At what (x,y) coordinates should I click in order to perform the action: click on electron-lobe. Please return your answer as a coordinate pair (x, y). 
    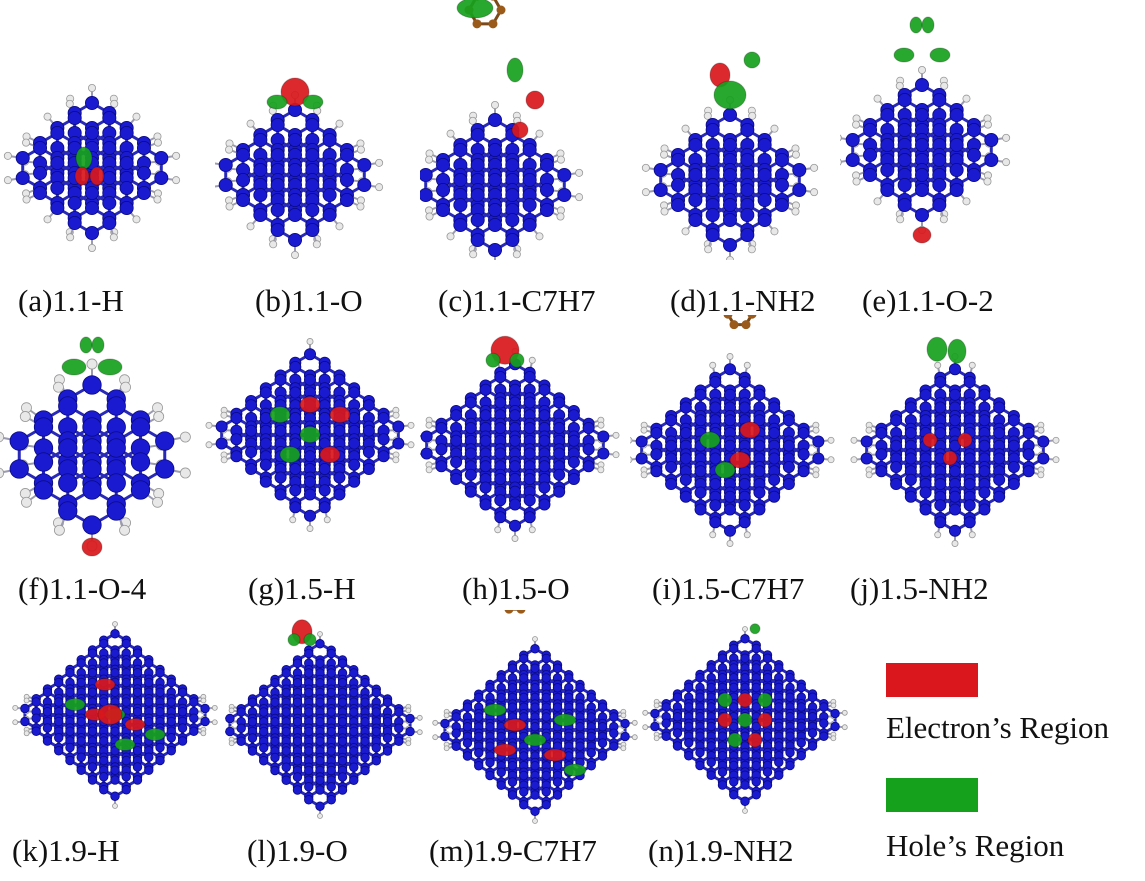
    Looking at the image, I should click on (750, 430).